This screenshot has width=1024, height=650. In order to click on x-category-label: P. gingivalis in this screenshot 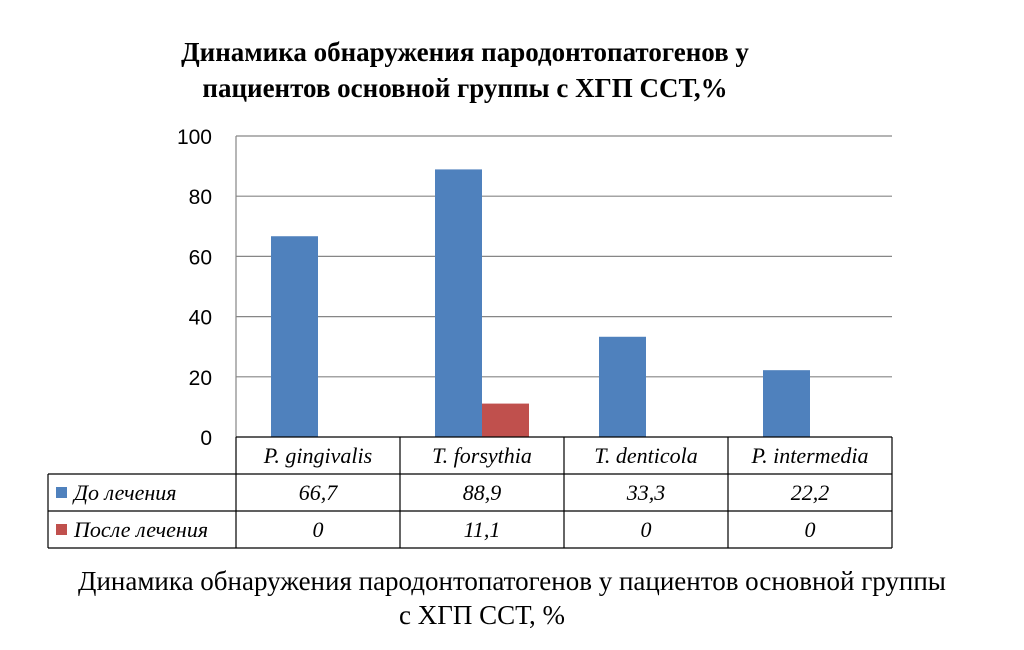, I will do `click(317, 455)`.